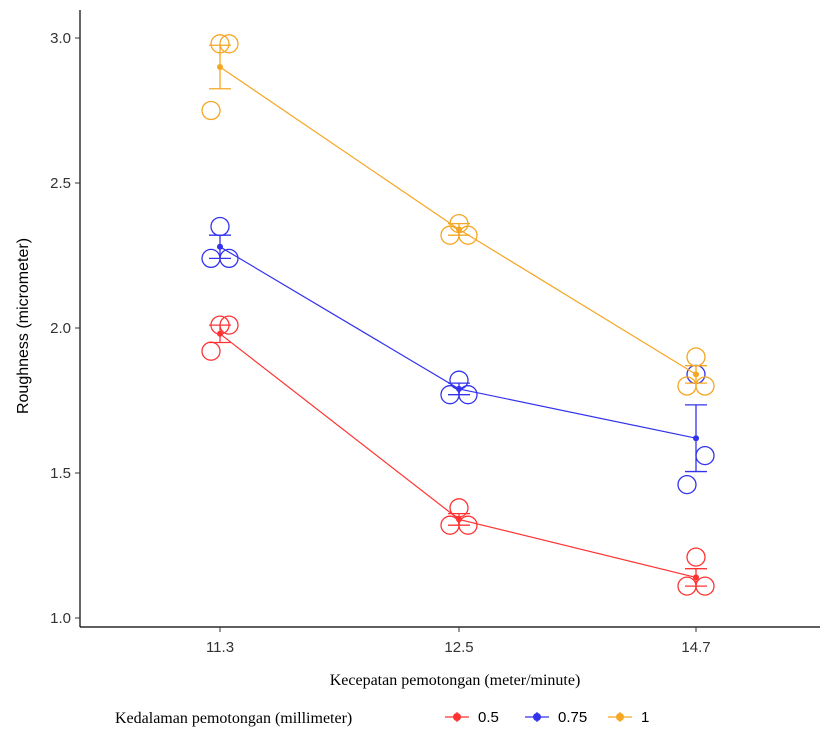 This screenshot has width=829, height=735. I want to click on y-axis-title: Roughness (micrometer), so click(23, 326).